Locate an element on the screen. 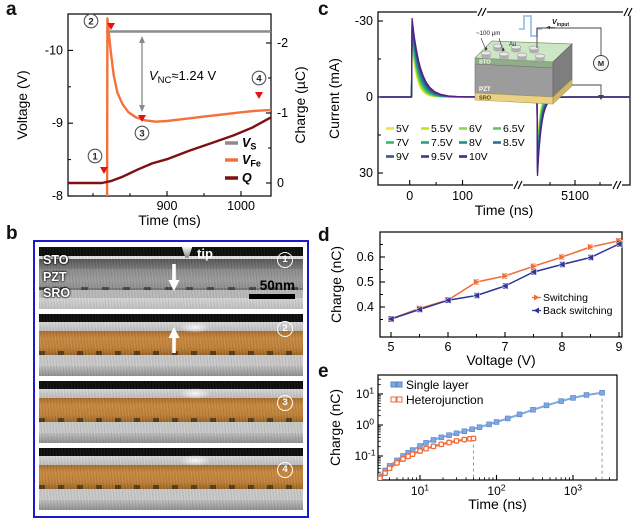  svg-text: 10⁰ is located at coordinates (365, 424).